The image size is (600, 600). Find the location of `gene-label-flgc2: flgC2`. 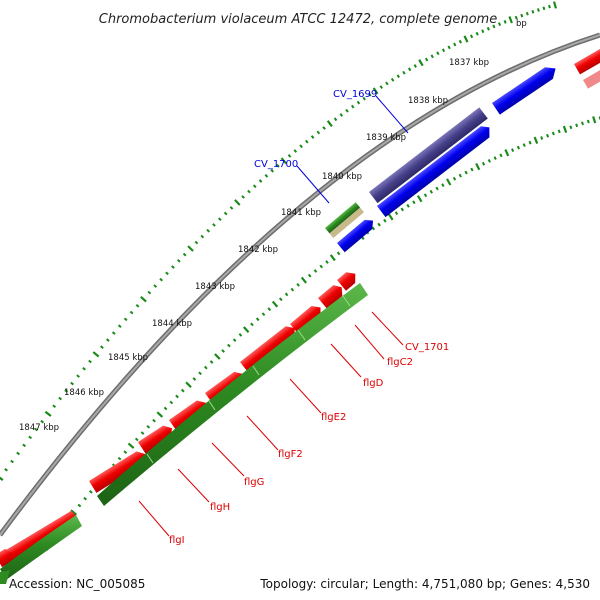

gene-label-flgc2: flgC2 is located at coordinates (400, 362).